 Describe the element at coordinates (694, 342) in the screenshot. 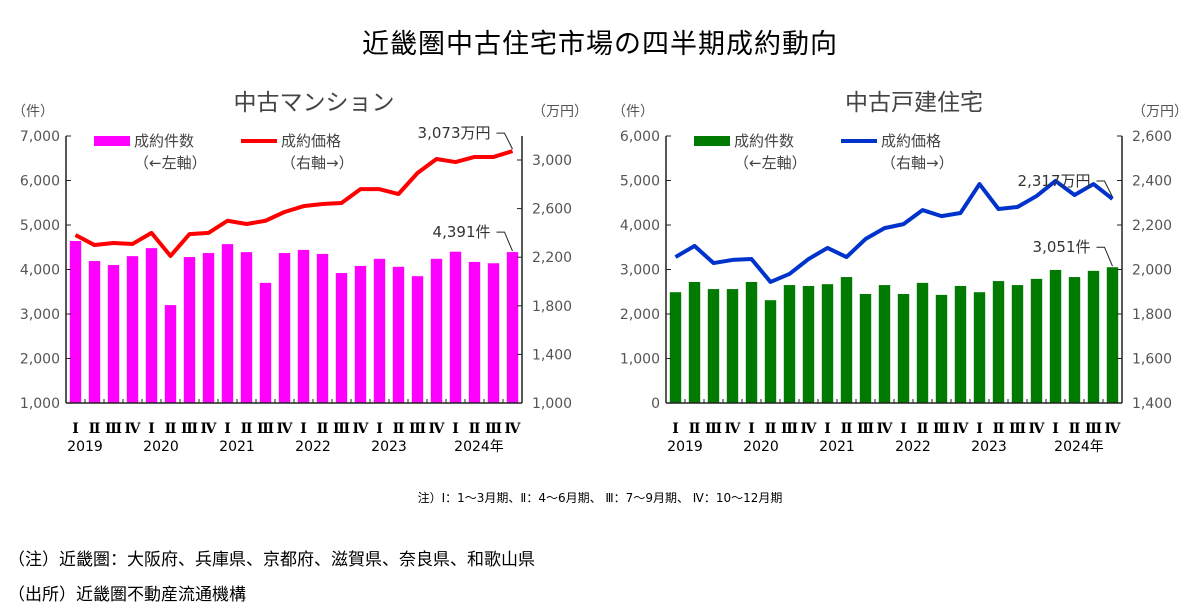

I see `bar-transactions-q2` at that location.